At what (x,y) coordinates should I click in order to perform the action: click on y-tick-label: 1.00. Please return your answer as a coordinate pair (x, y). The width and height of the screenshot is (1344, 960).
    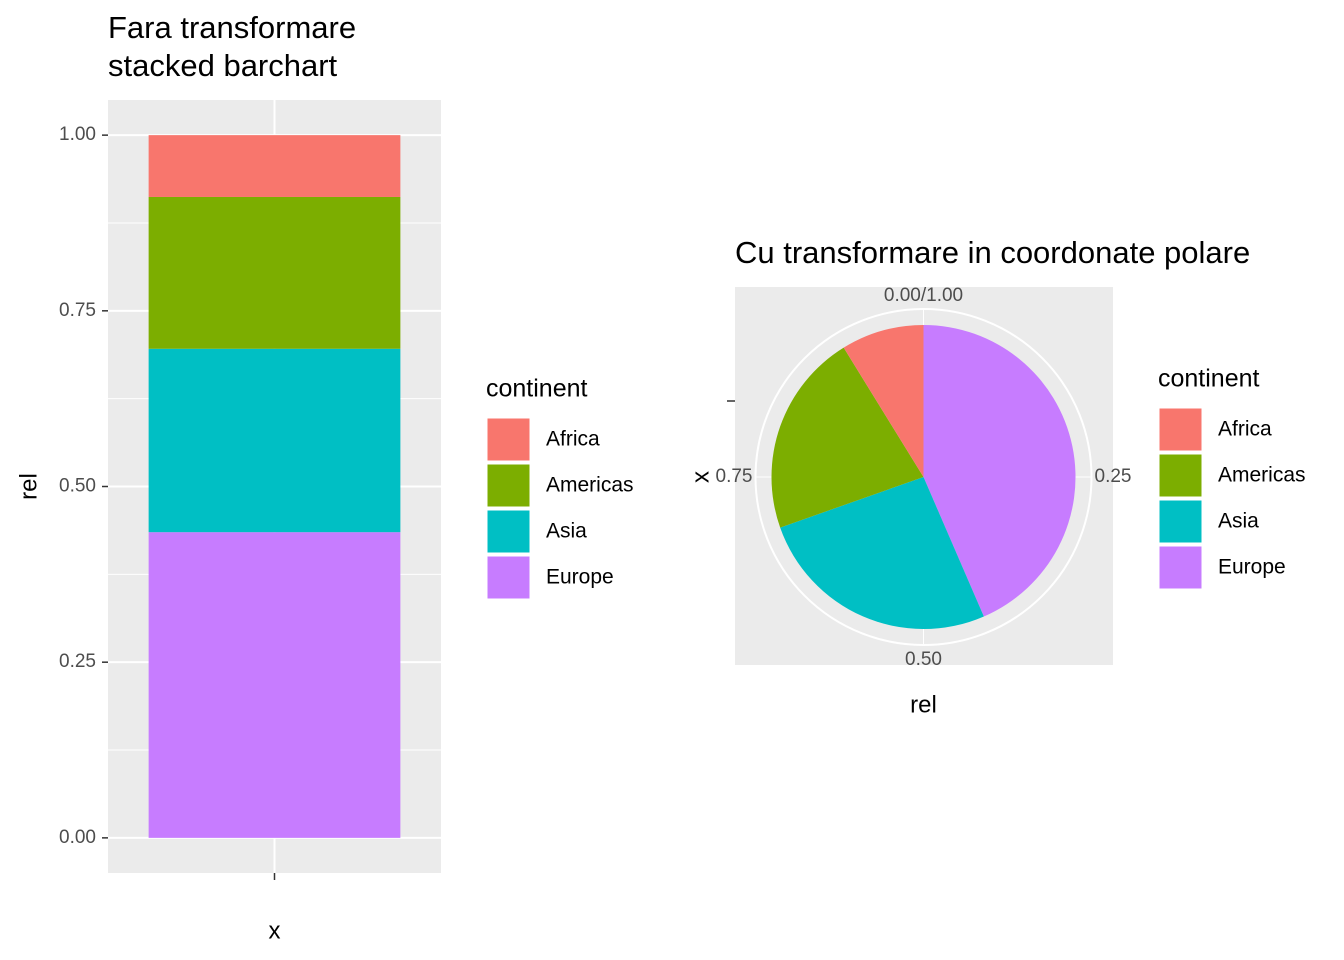
    Looking at the image, I should click on (77, 134).